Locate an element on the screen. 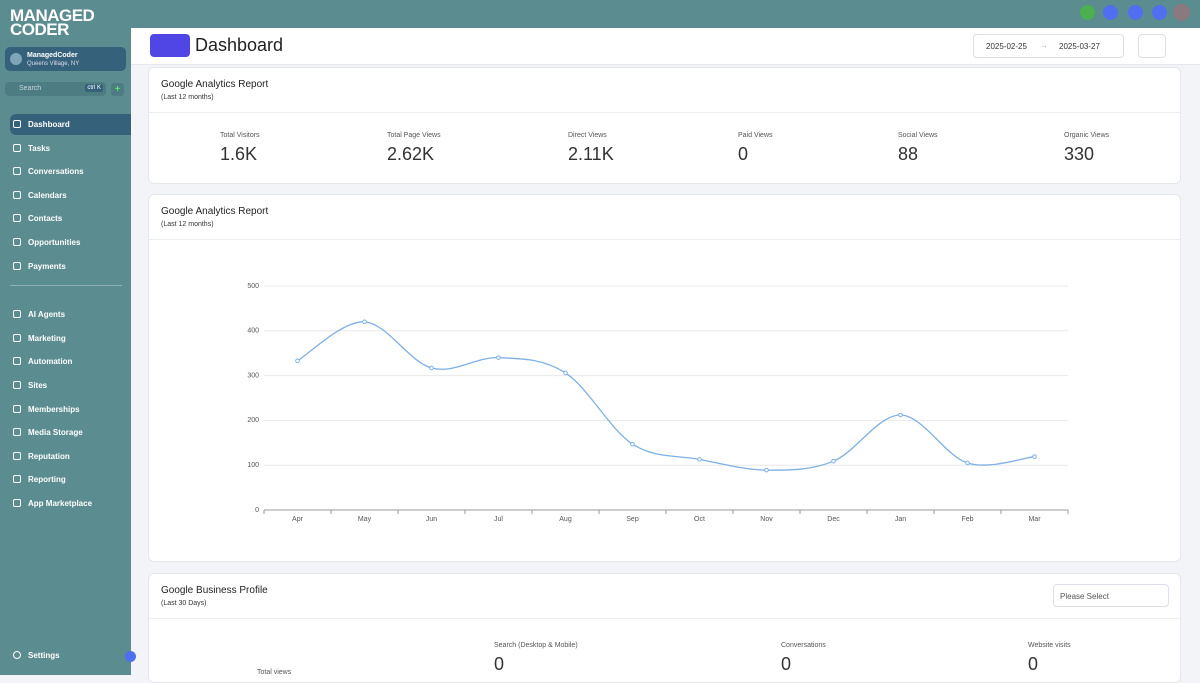 Image resolution: width=1200 pixels, height=683 pixels. nav-item: Reputation is located at coordinates (70, 456).